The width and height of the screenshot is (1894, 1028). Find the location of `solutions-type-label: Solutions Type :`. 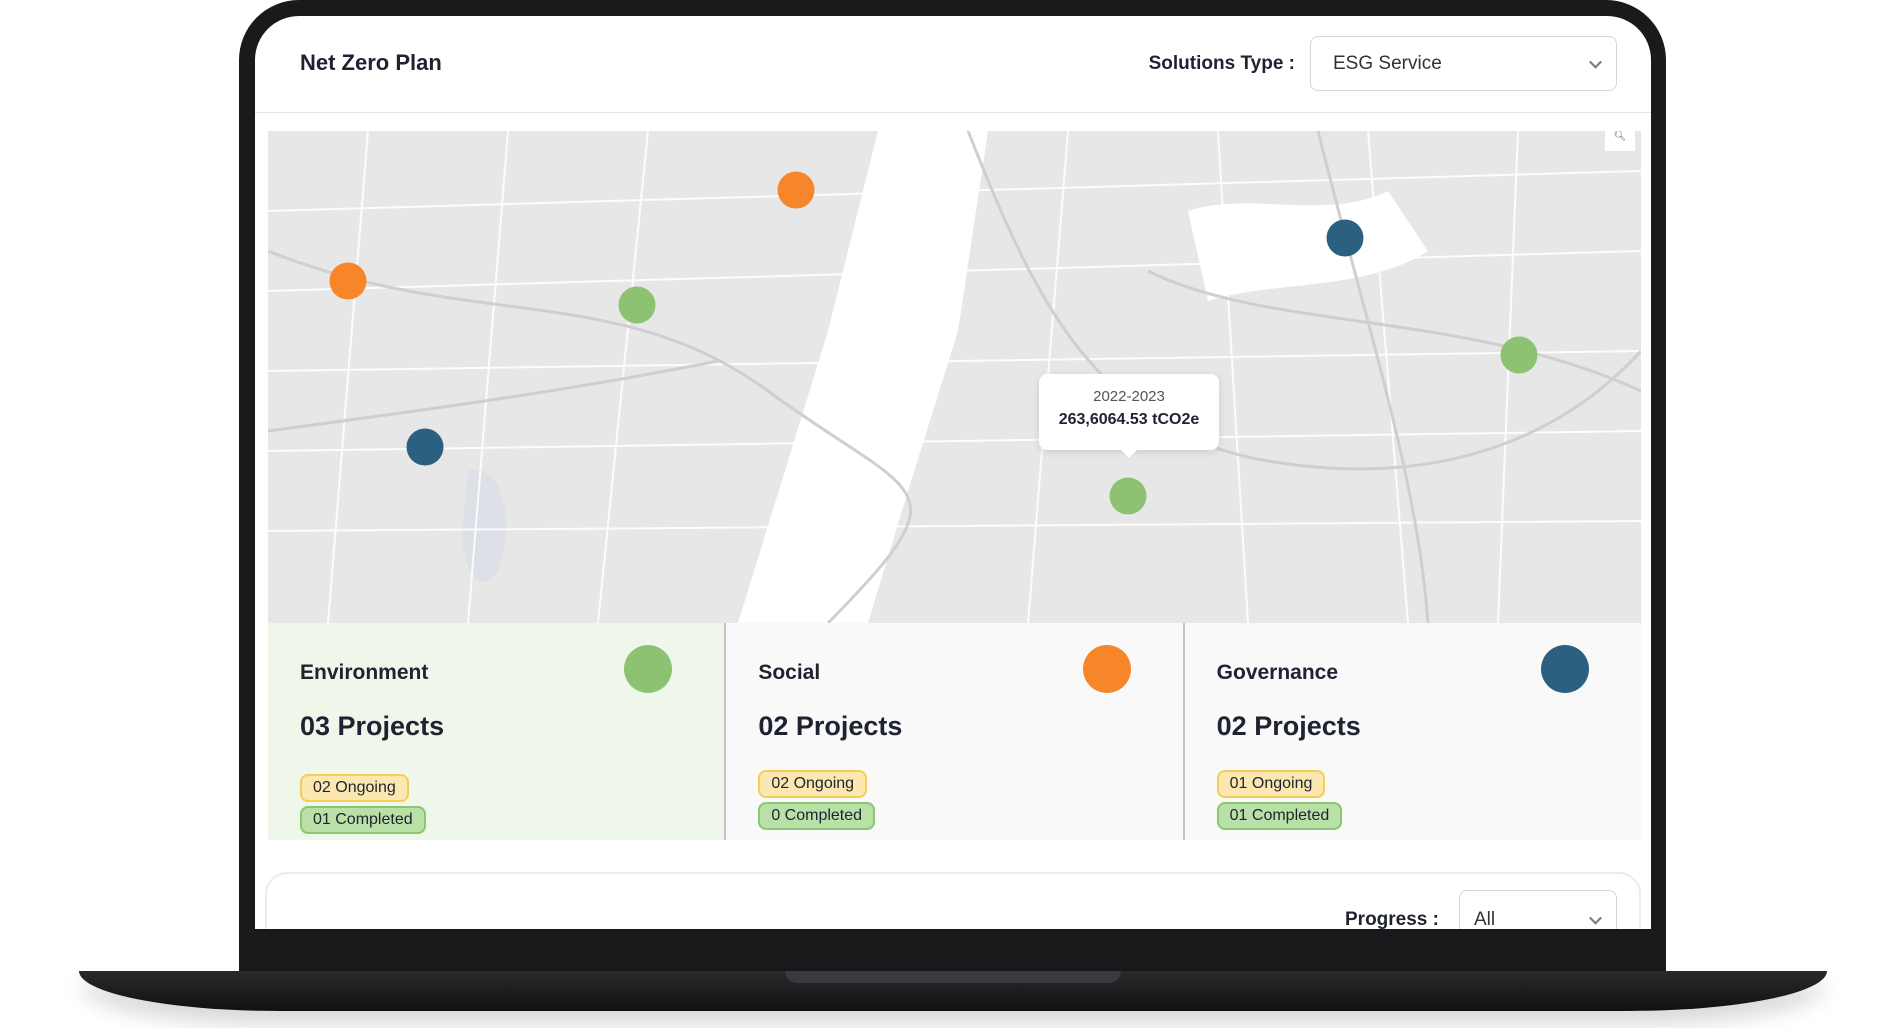

solutions-type-label: Solutions Type : is located at coordinates (1221, 63).